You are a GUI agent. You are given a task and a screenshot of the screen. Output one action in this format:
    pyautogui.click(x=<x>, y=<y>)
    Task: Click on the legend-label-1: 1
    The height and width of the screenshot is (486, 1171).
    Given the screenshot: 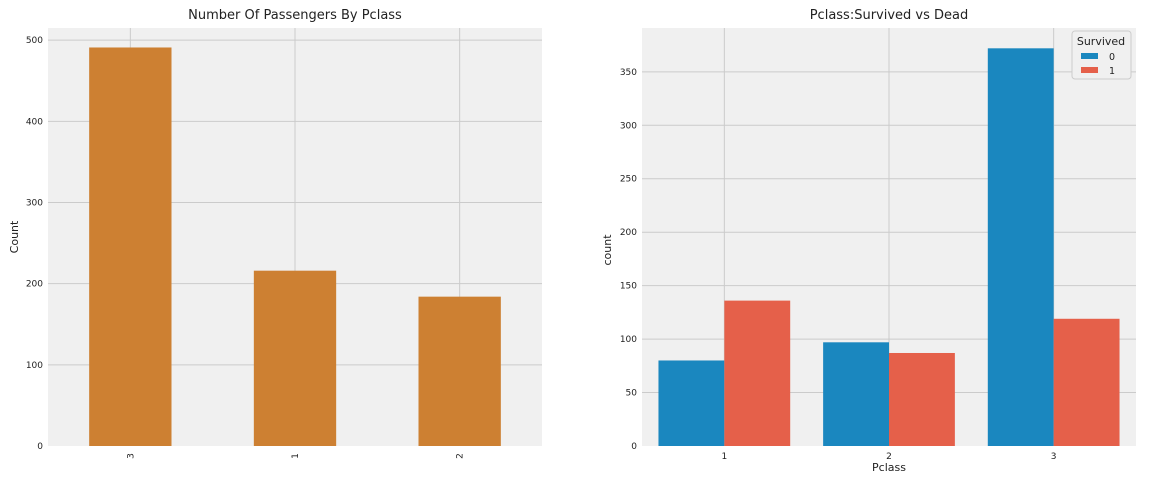 What is the action you would take?
    pyautogui.click(x=1112, y=71)
    